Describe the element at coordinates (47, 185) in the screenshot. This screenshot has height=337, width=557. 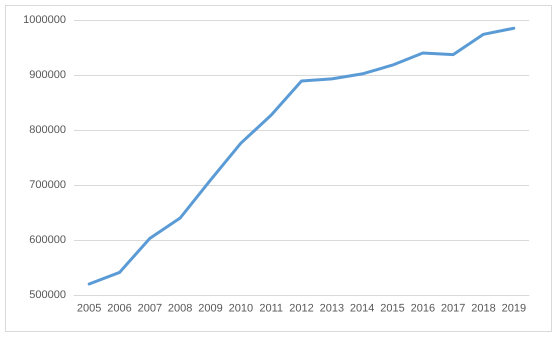
I see `y-tick-label: 700000` at that location.